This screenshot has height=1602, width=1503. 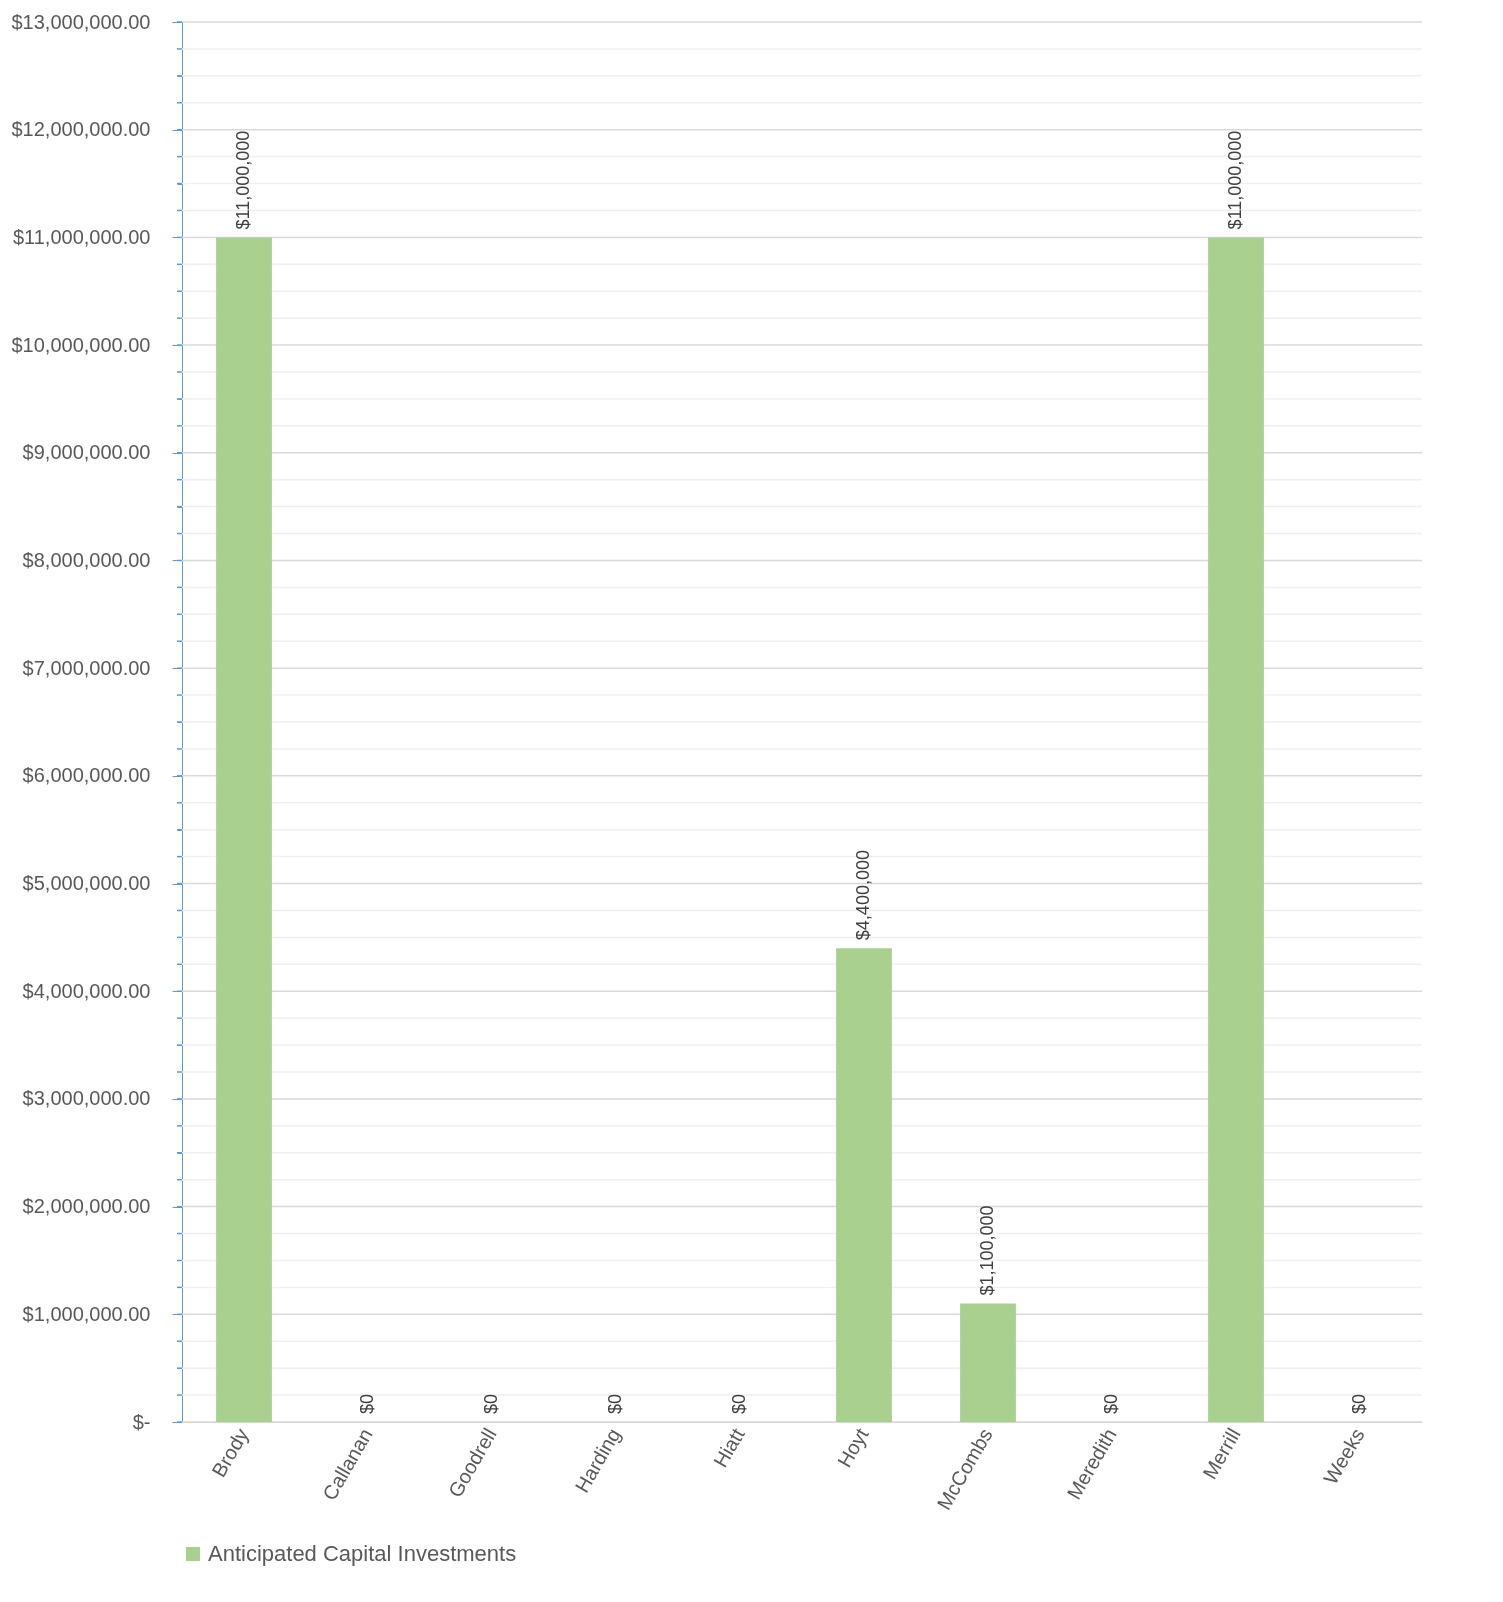 I want to click on y-tick-label: $2,000,000.00, so click(x=86, y=1206).